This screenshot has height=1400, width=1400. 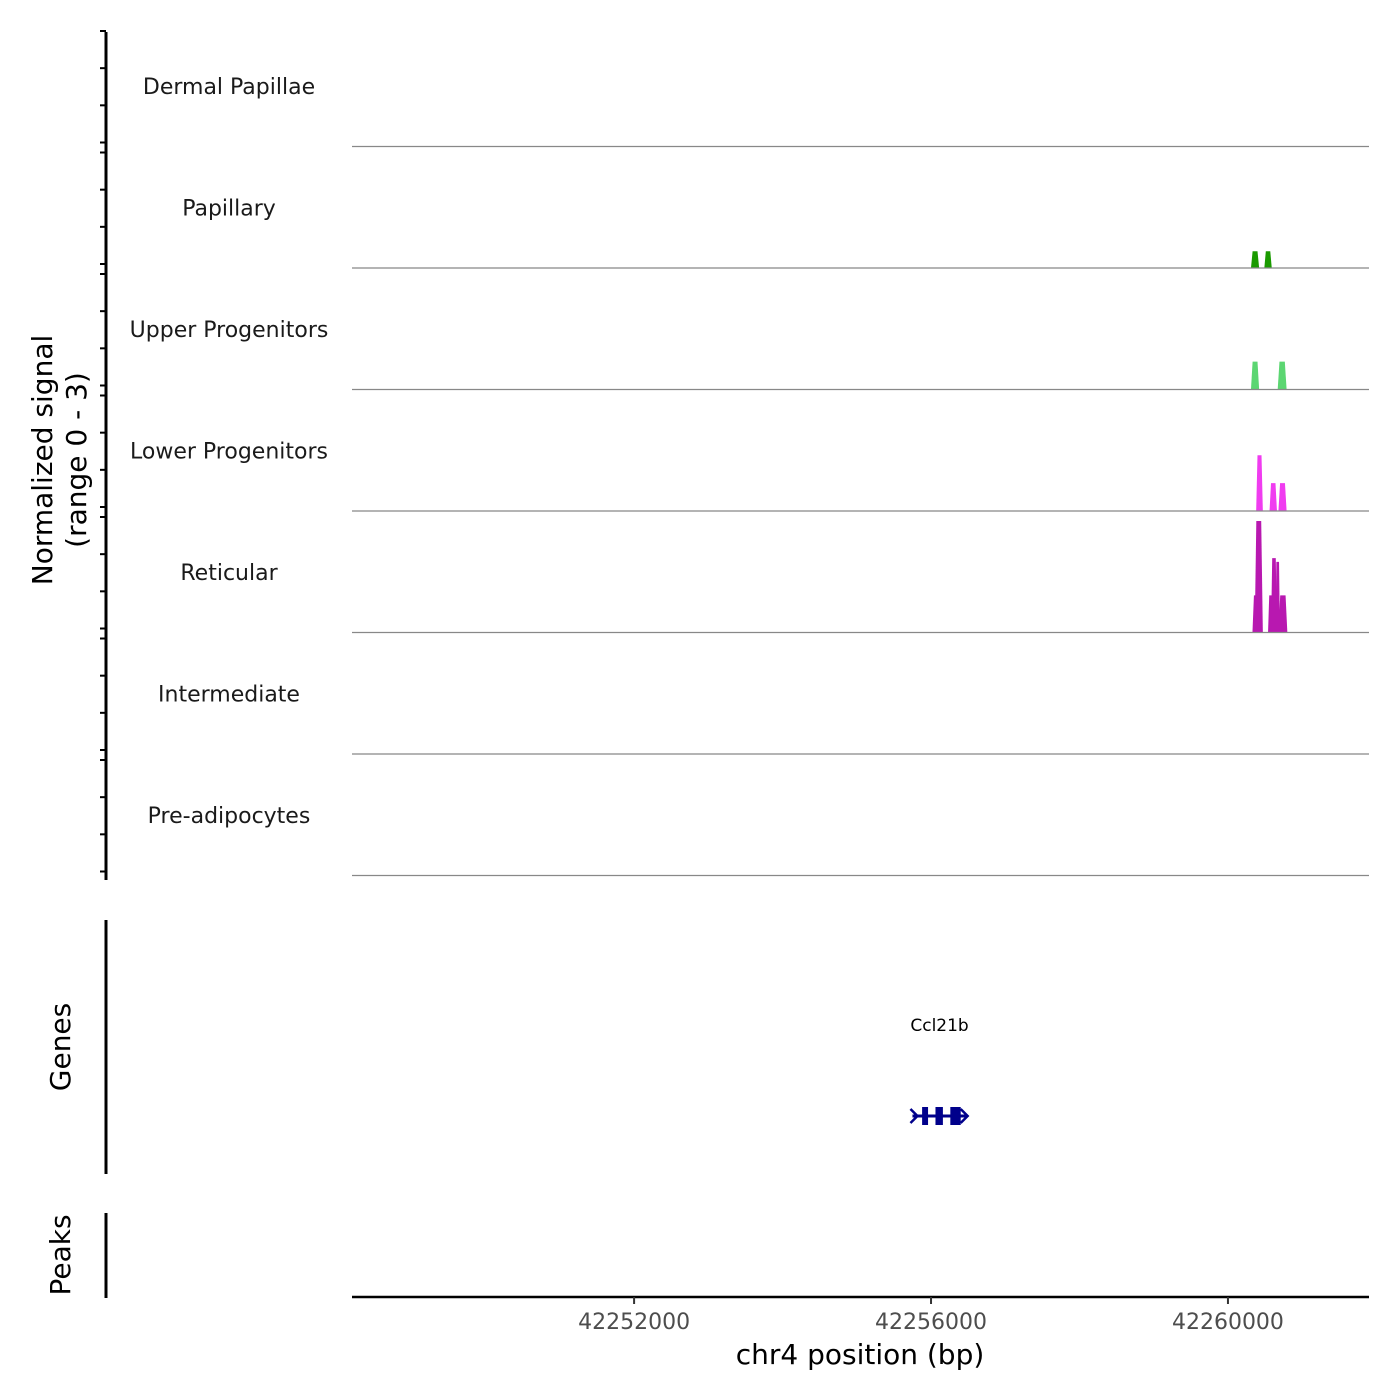 I want to click on track-label: Upper Progenitors, so click(x=229, y=330).